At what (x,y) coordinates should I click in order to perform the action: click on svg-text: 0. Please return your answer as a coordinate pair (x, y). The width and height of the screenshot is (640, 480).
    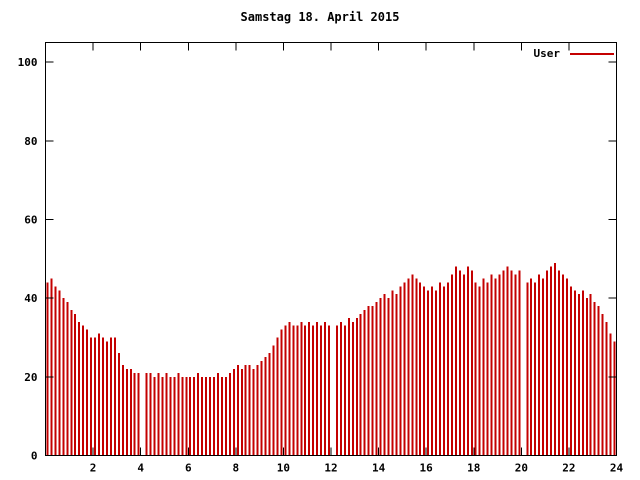
    Looking at the image, I should click on (34, 456).